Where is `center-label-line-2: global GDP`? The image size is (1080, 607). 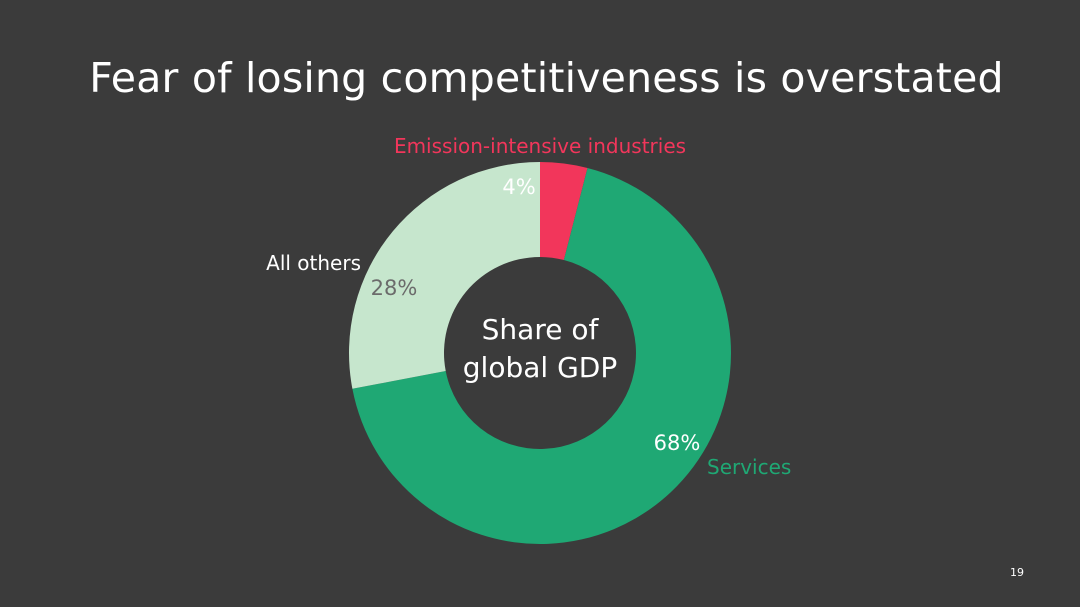
center-label-line-2: global GDP is located at coordinates (540, 367).